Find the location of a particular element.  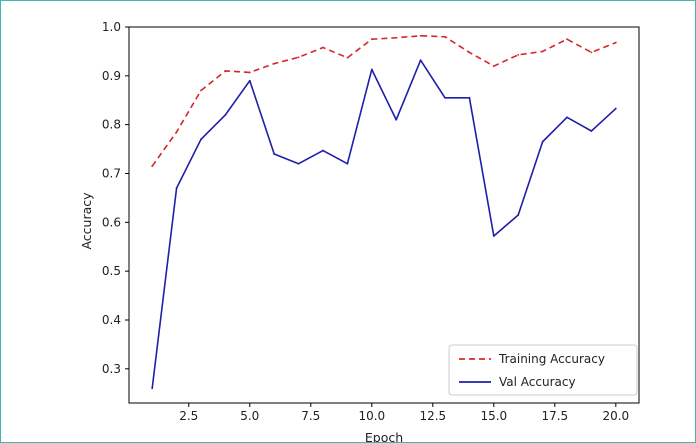

y-tick-label: 0.9 is located at coordinates (111, 76).